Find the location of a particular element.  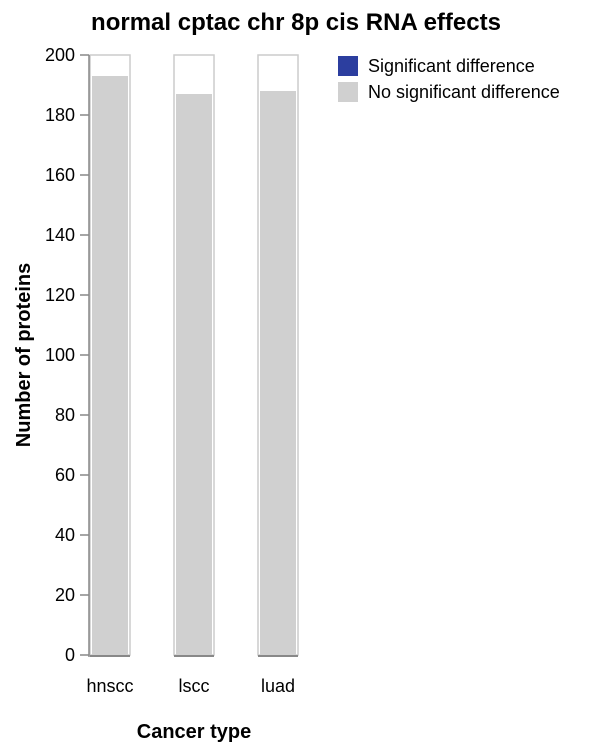

y-tick-label: 0 is located at coordinates (70, 655).